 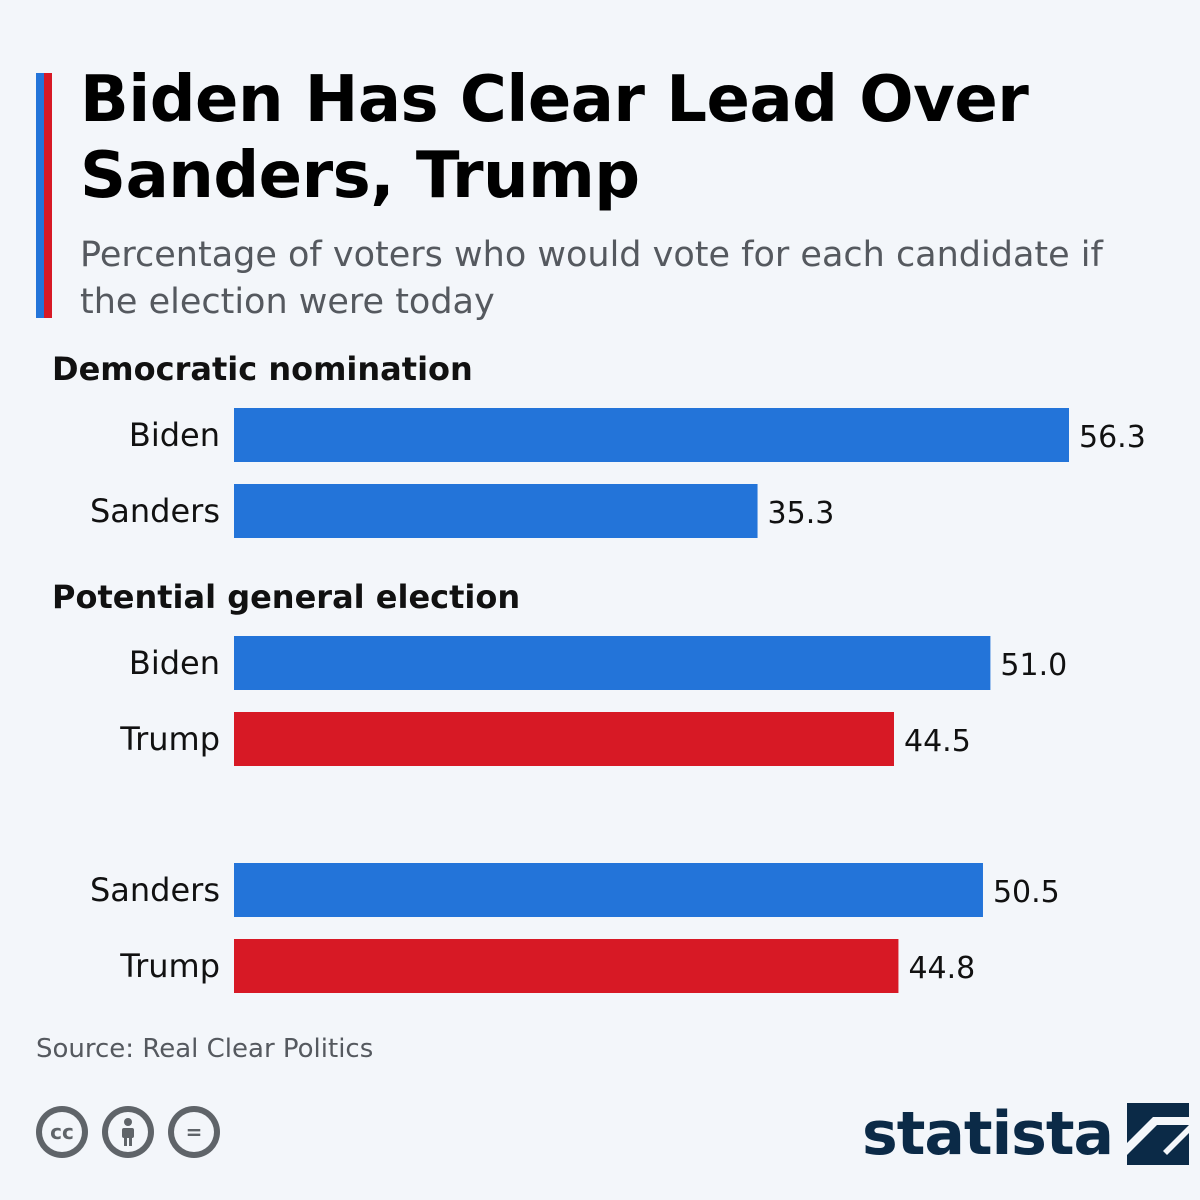 I want to click on statista-logo-icon, so click(x=1158, y=1134).